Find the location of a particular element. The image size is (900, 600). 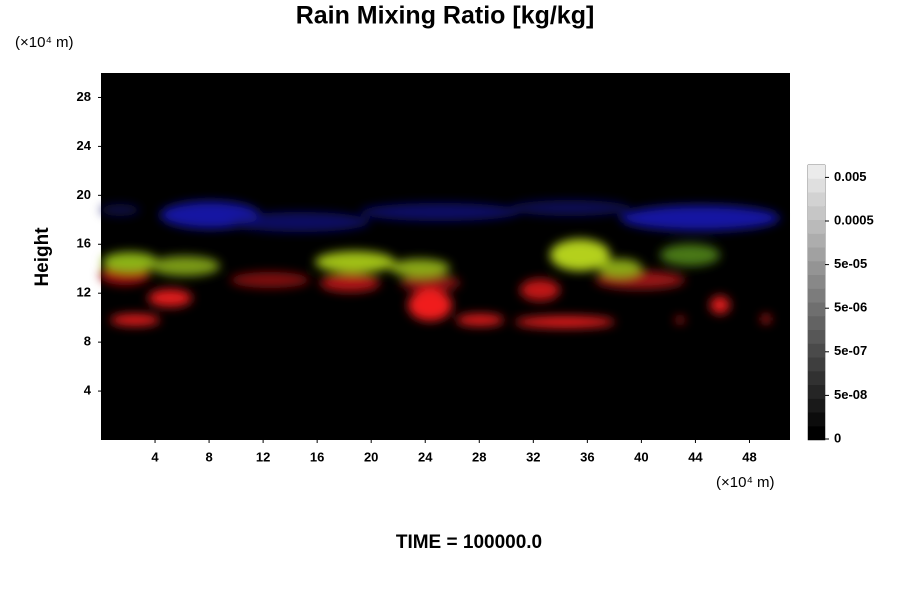

y-tick-label: 28 is located at coordinates (84, 96).